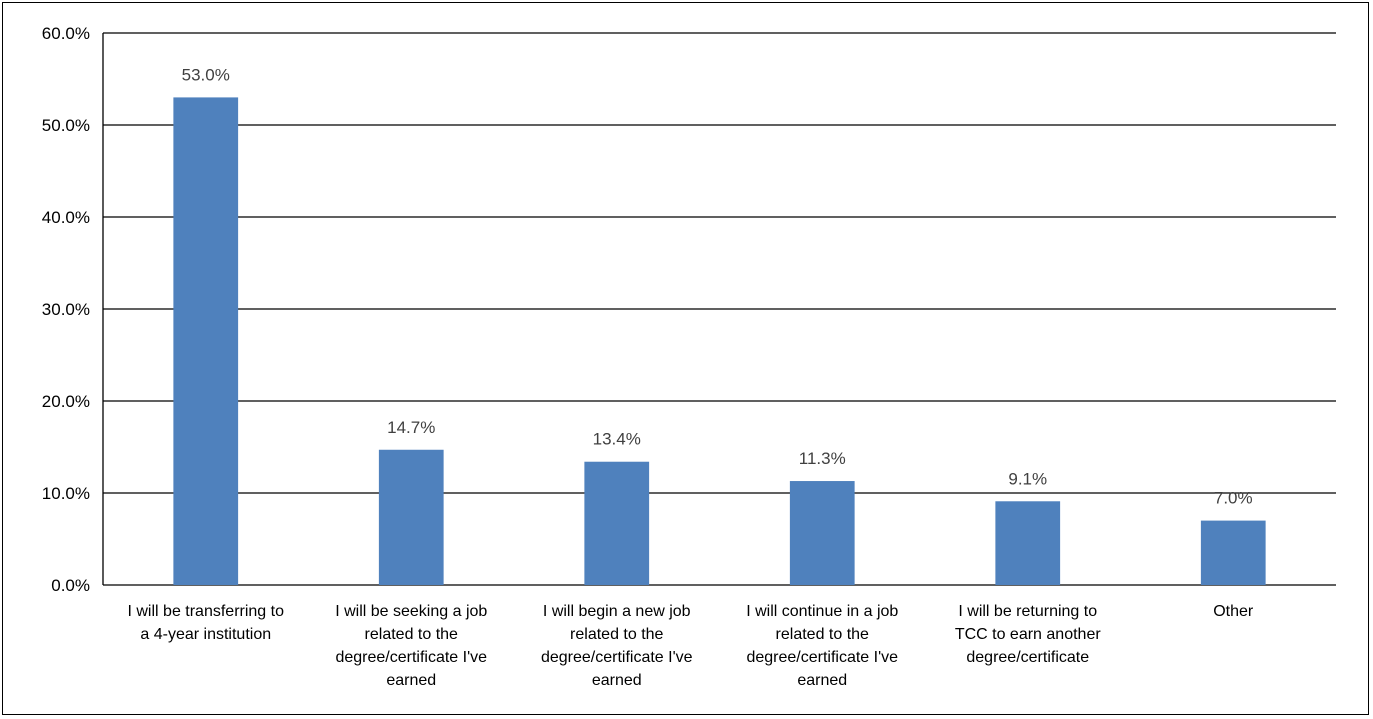 The width and height of the screenshot is (1373, 719). Describe the element at coordinates (66, 217) in the screenshot. I see `y-tick-label: 40.0%` at that location.